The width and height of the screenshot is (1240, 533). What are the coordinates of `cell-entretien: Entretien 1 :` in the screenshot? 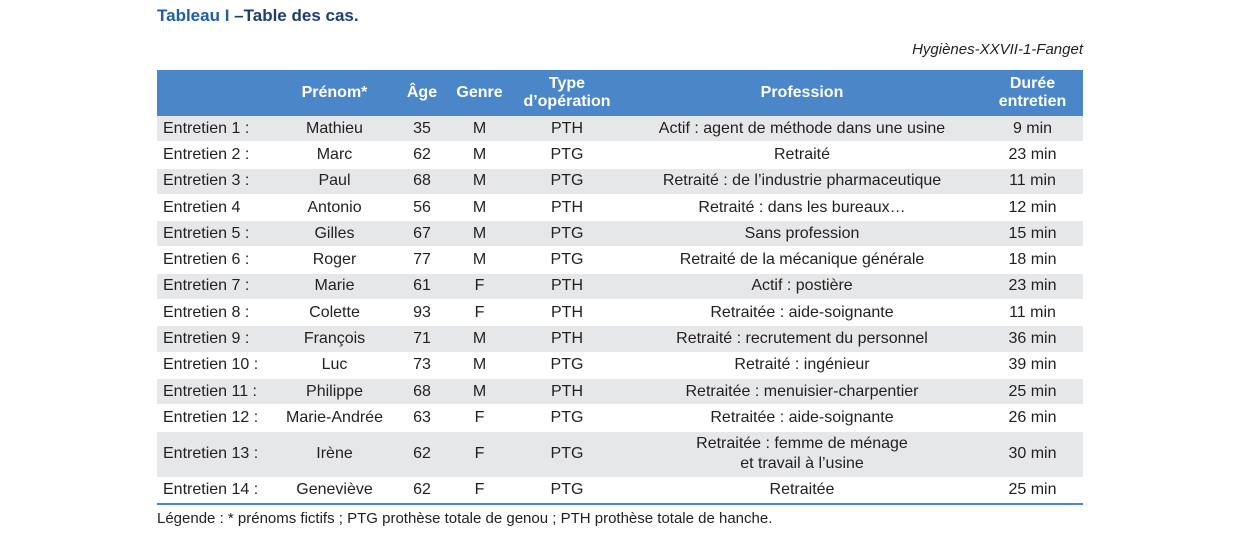 It's located at (214, 129).